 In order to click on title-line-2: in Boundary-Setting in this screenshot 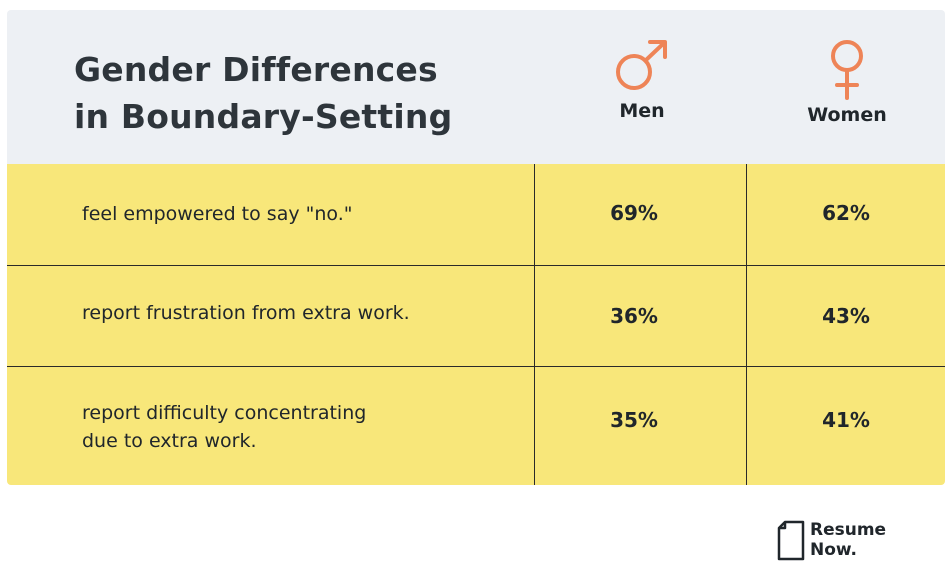, I will do `click(263, 116)`.